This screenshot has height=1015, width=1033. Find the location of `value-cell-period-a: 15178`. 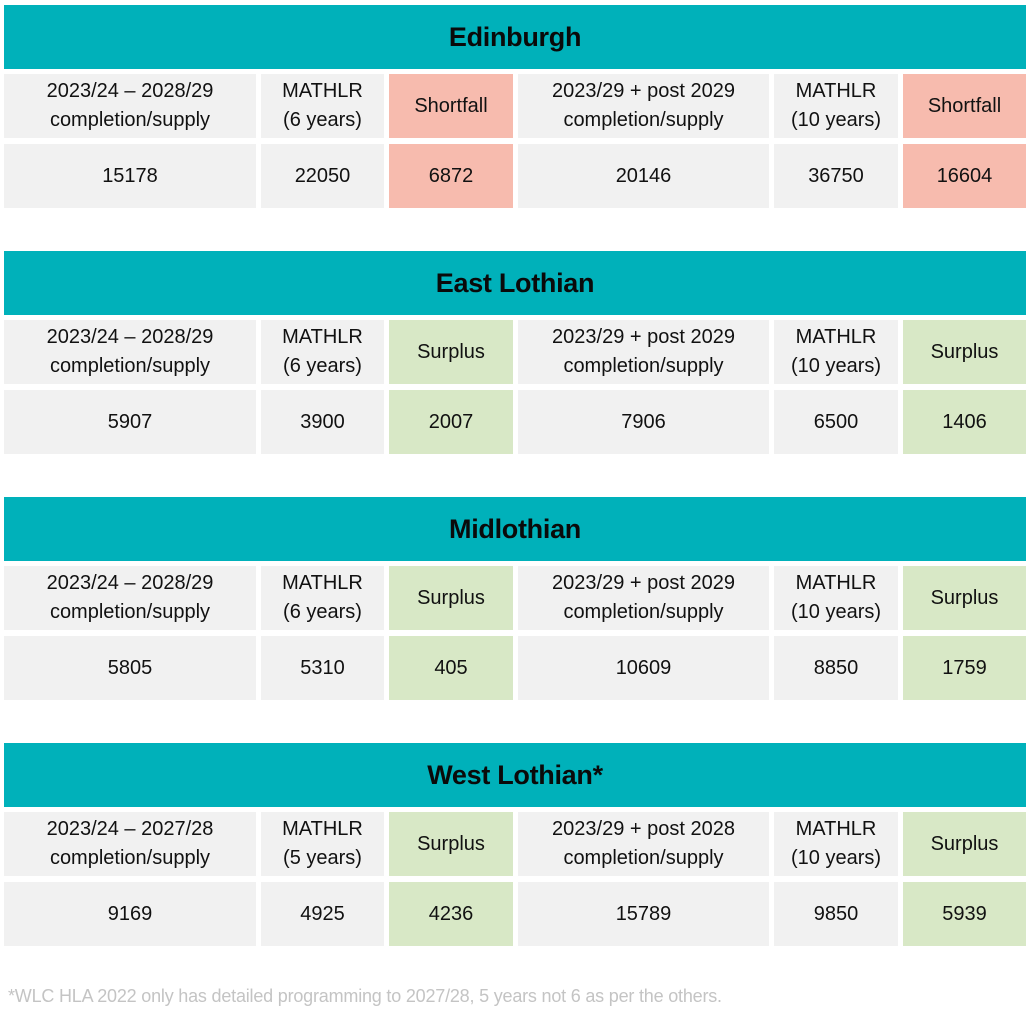

value-cell-period-a: 15178 is located at coordinates (130, 176).